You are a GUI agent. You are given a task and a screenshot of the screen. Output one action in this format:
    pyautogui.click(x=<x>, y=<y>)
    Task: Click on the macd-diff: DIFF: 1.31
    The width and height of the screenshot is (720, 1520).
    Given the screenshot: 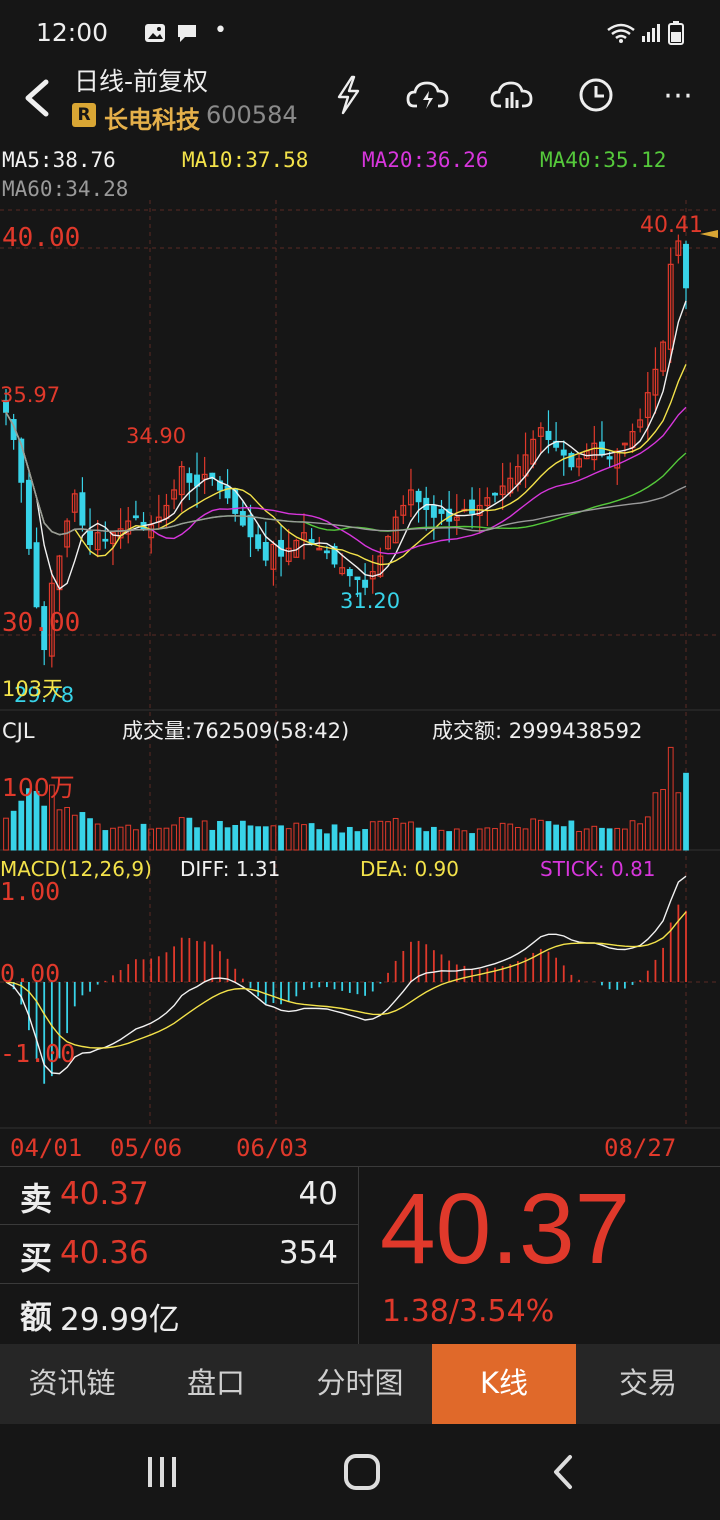 What is the action you would take?
    pyautogui.click(x=230, y=869)
    